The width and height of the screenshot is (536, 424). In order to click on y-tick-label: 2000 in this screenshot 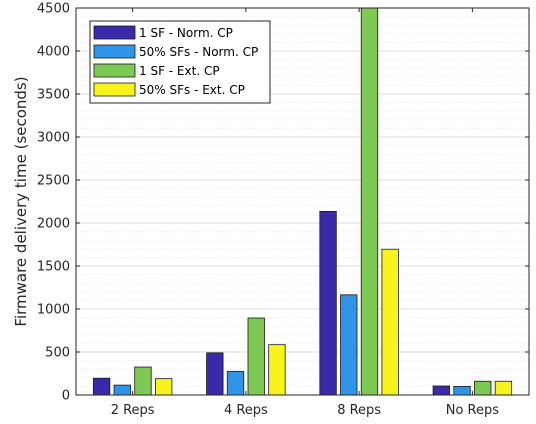, I will do `click(53, 224)`.